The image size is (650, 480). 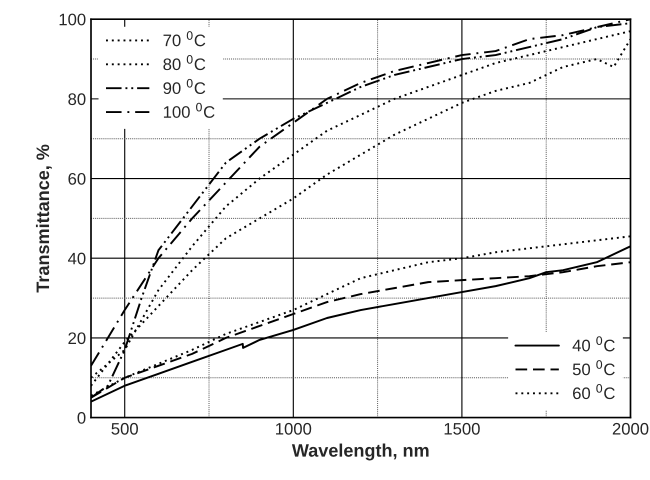 I want to click on x-tick-label: 1000, so click(x=294, y=428).